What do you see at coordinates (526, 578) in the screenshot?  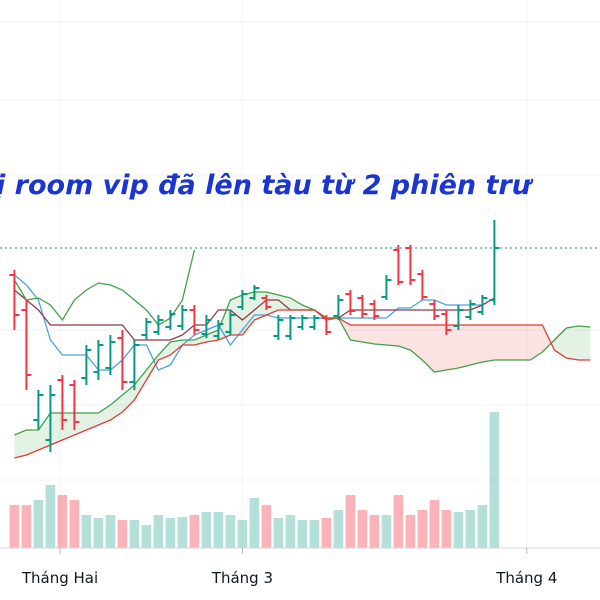 I see `x-tick-label: Tháng 4` at bounding box center [526, 578].